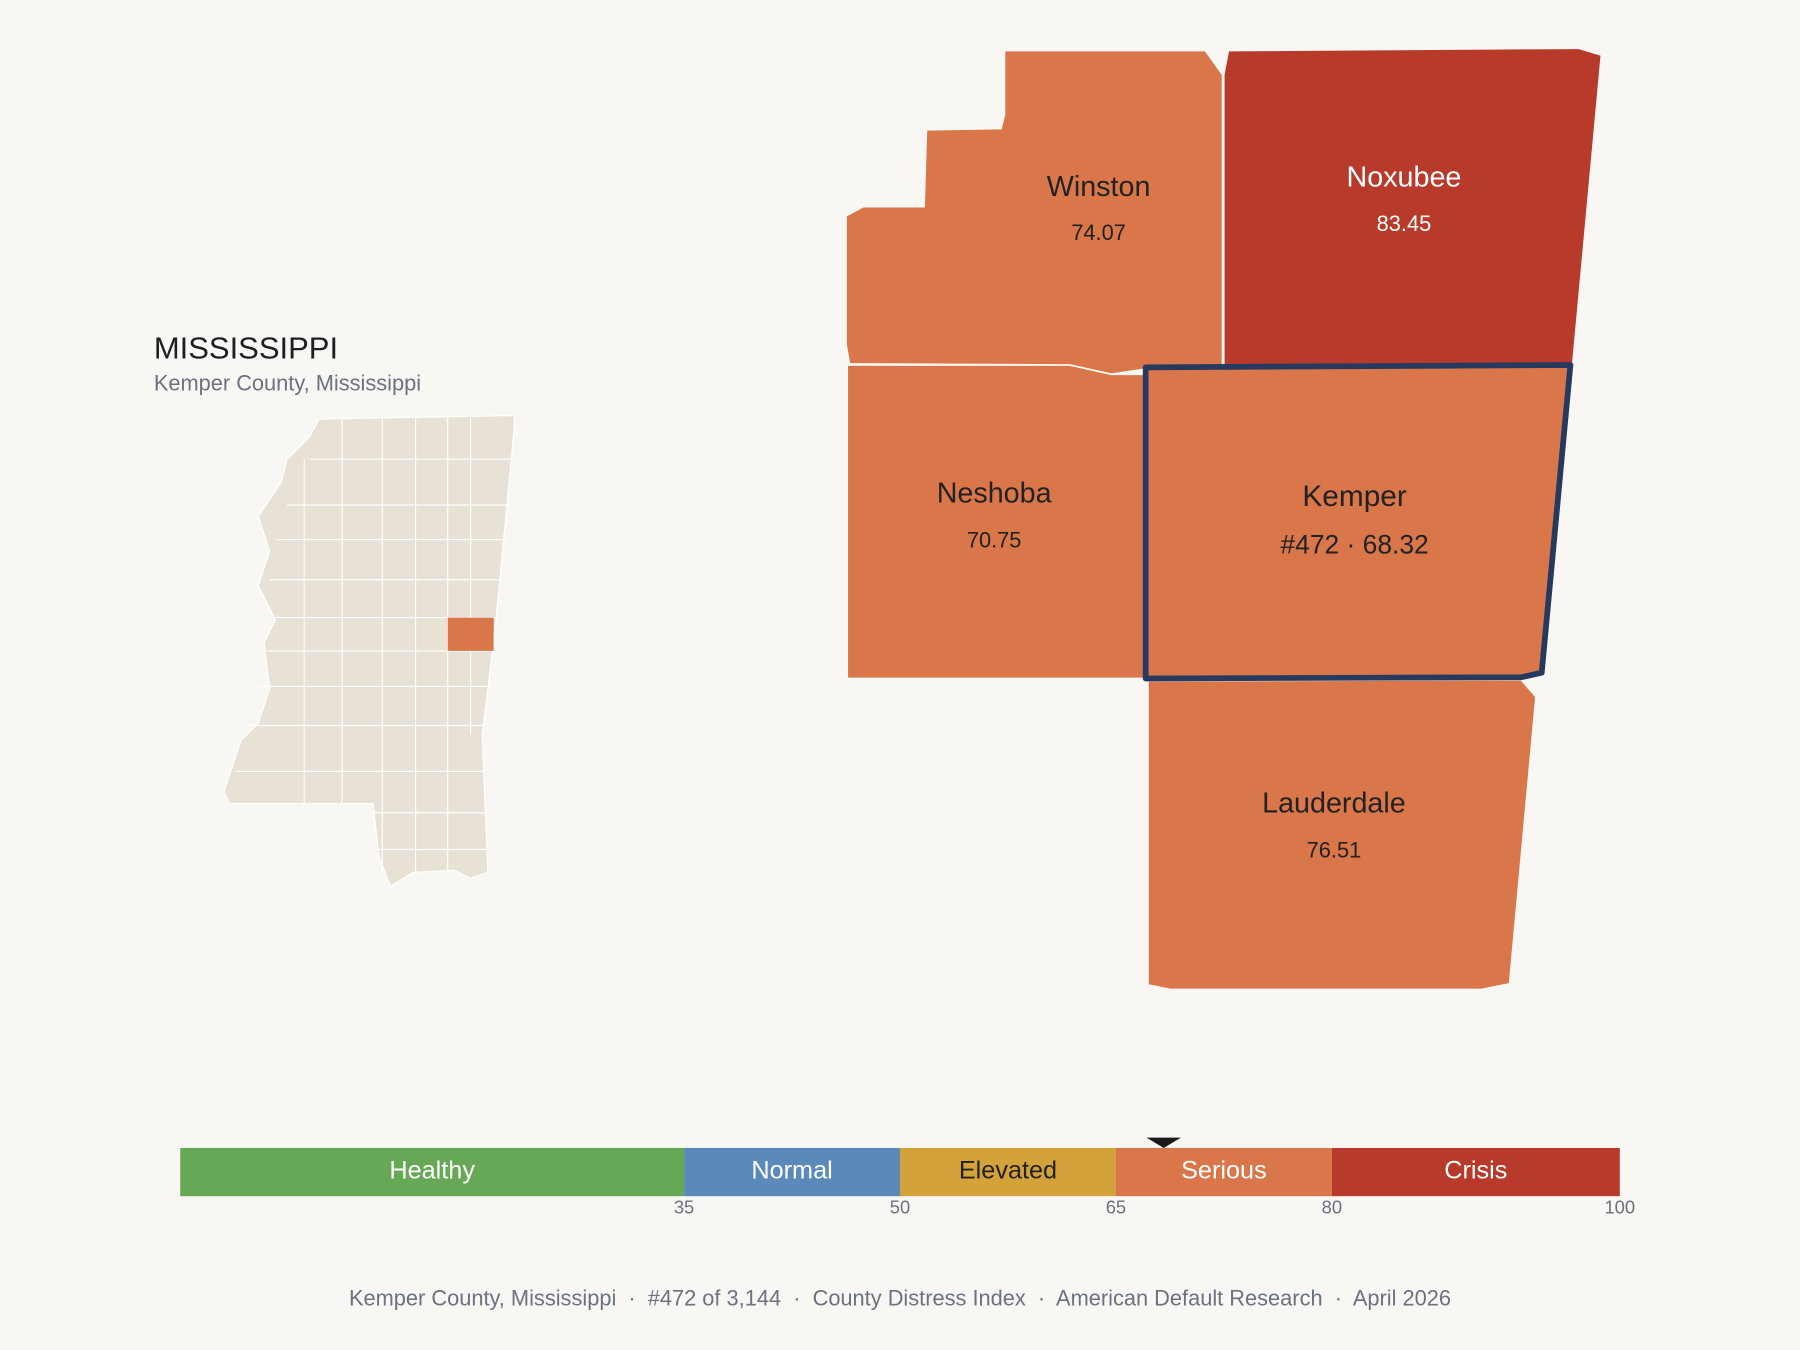 The width and height of the screenshot is (1800, 1350). I want to click on county-value: 70.75, so click(994, 540).